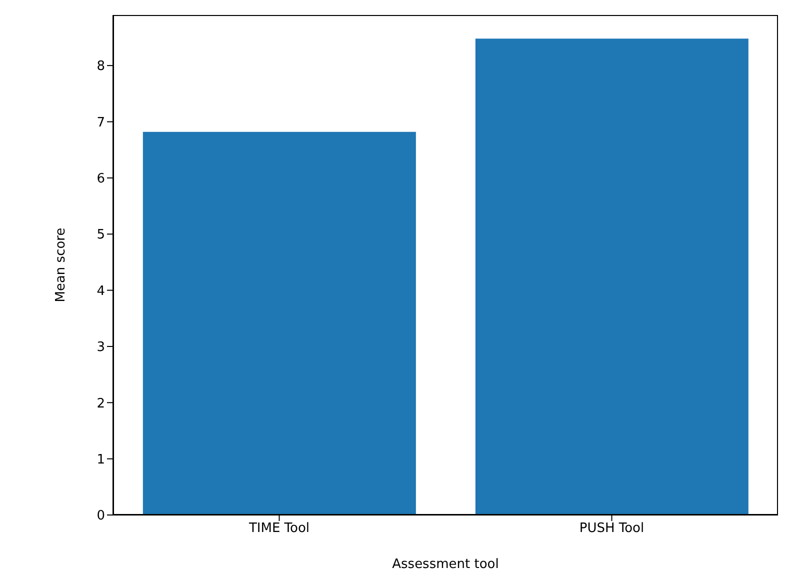 Image resolution: width=788 pixels, height=582 pixels. What do you see at coordinates (61, 265) in the screenshot?
I see `y-axis-title: Mean score` at bounding box center [61, 265].